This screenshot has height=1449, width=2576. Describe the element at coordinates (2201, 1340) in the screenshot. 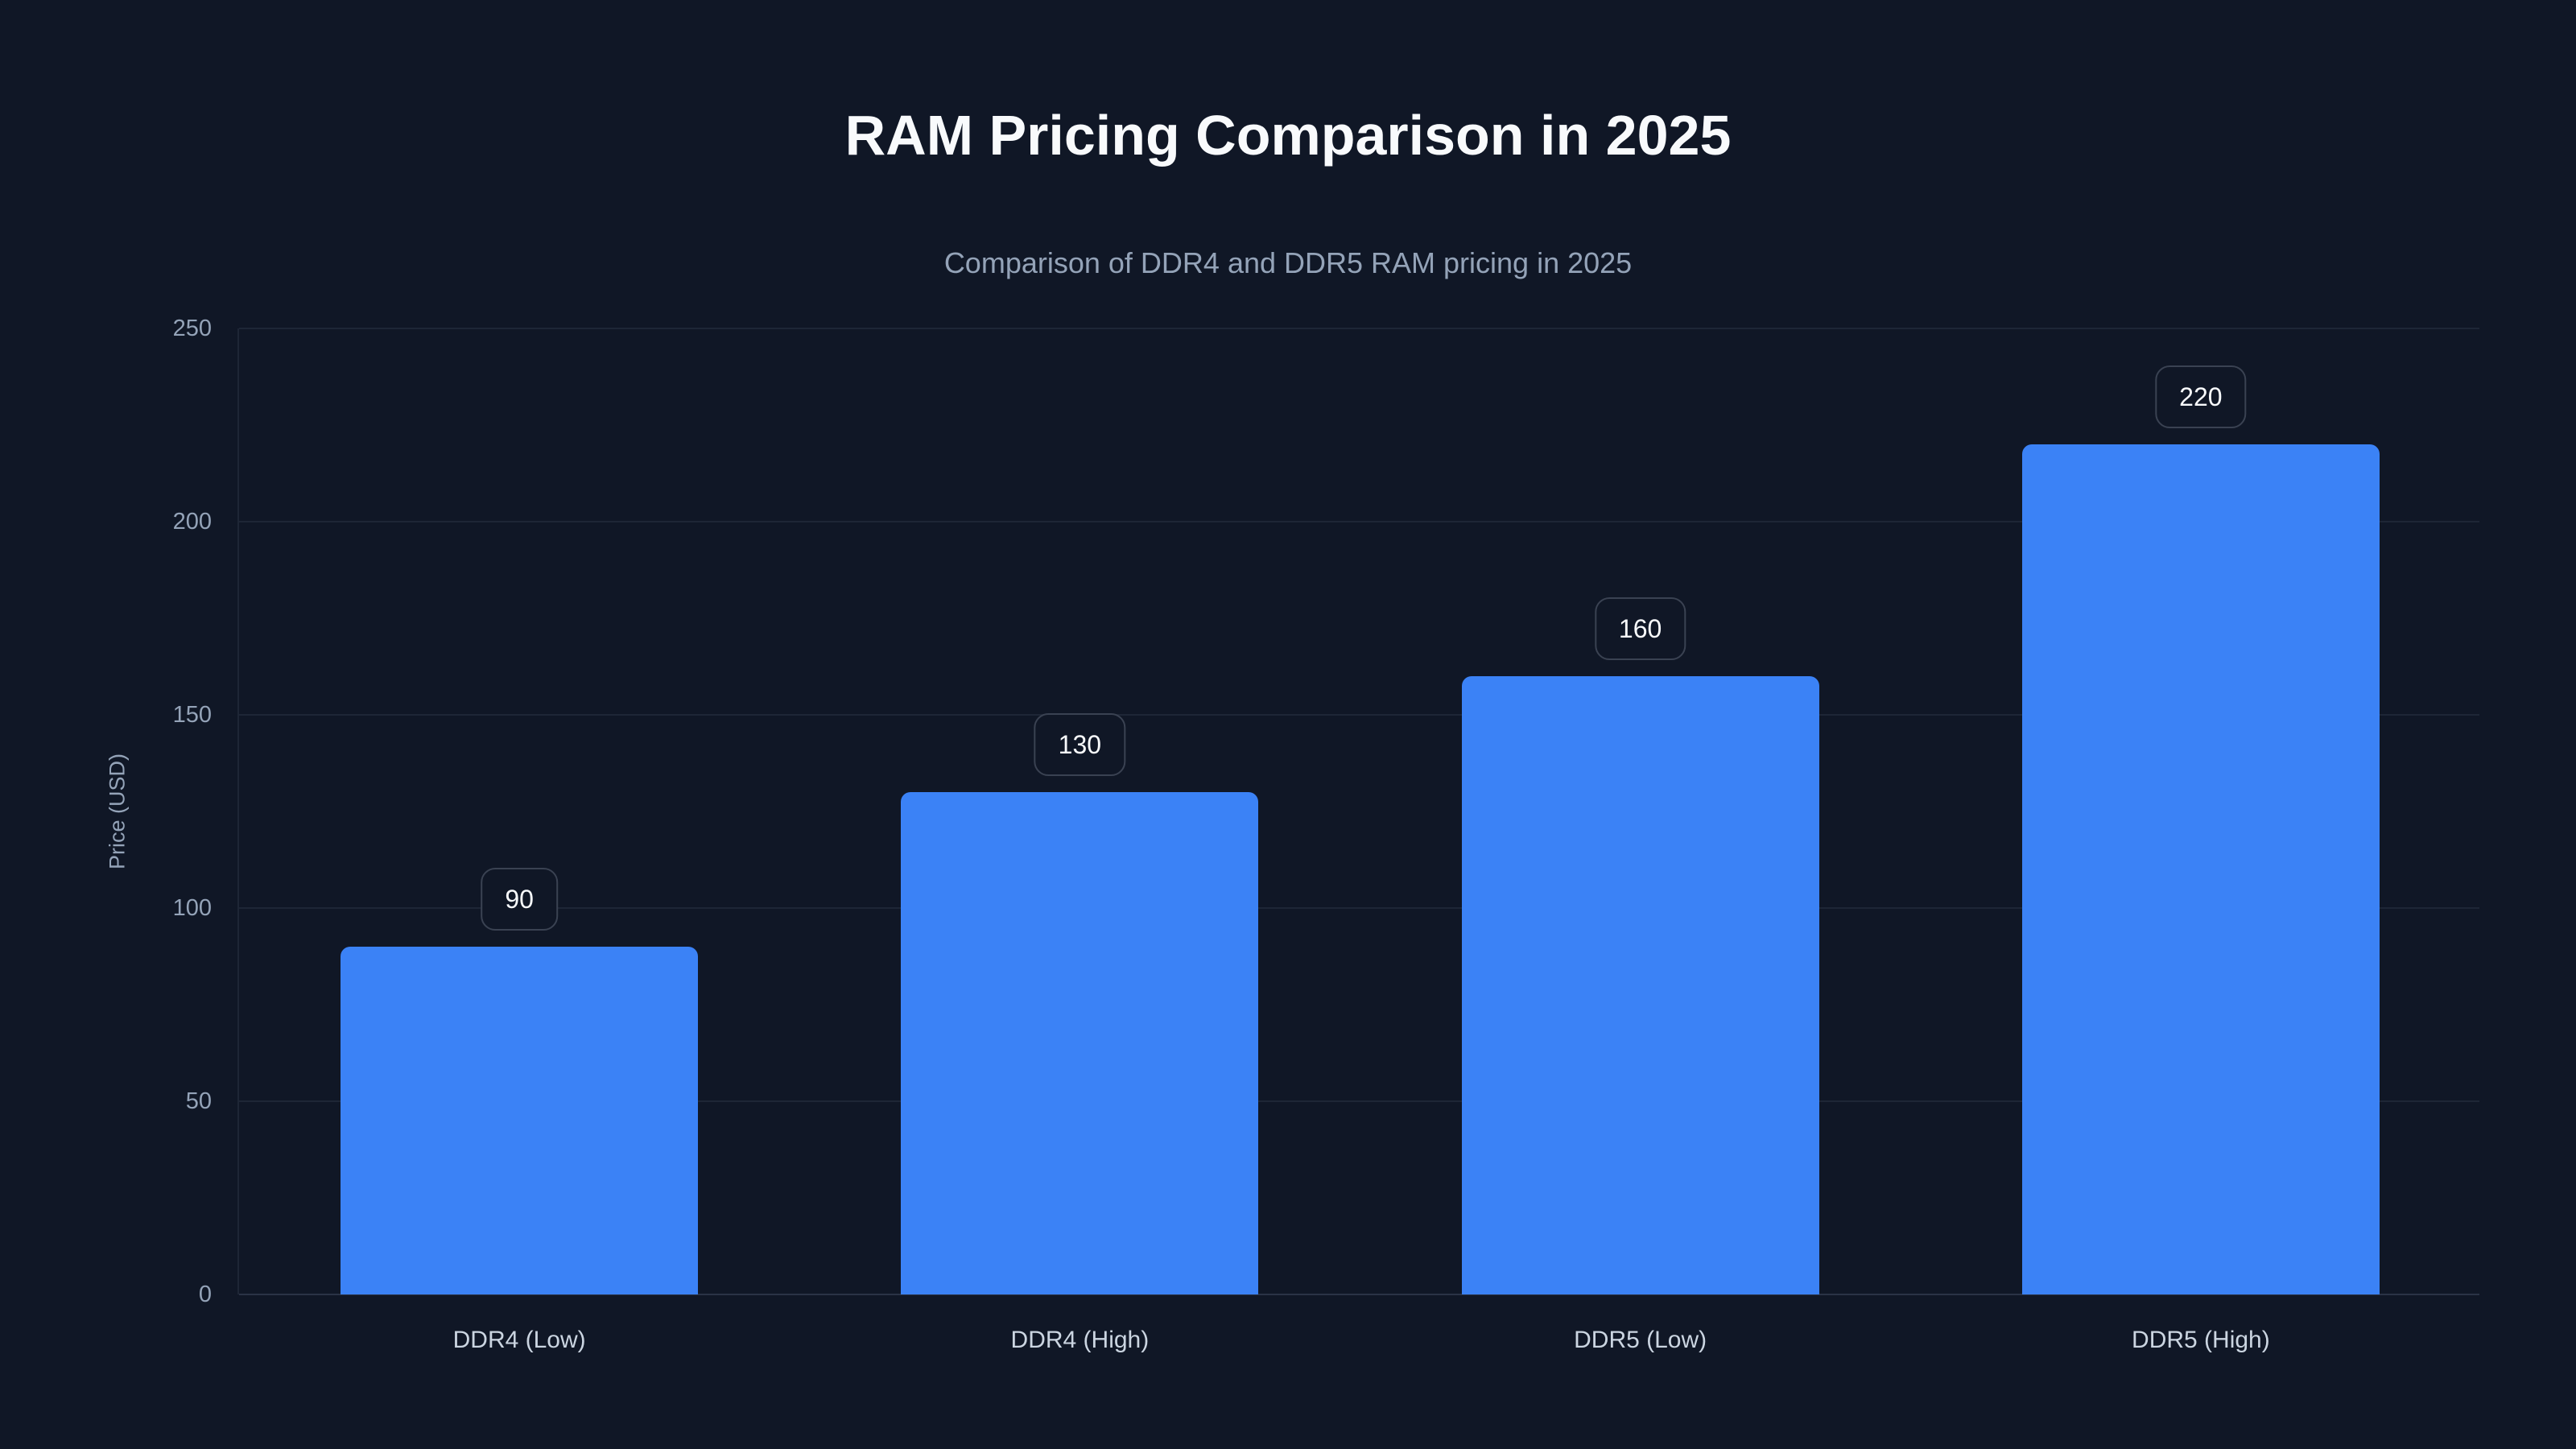

I see `x-tick-label-ddr5-high: DDR5 (High)` at that location.